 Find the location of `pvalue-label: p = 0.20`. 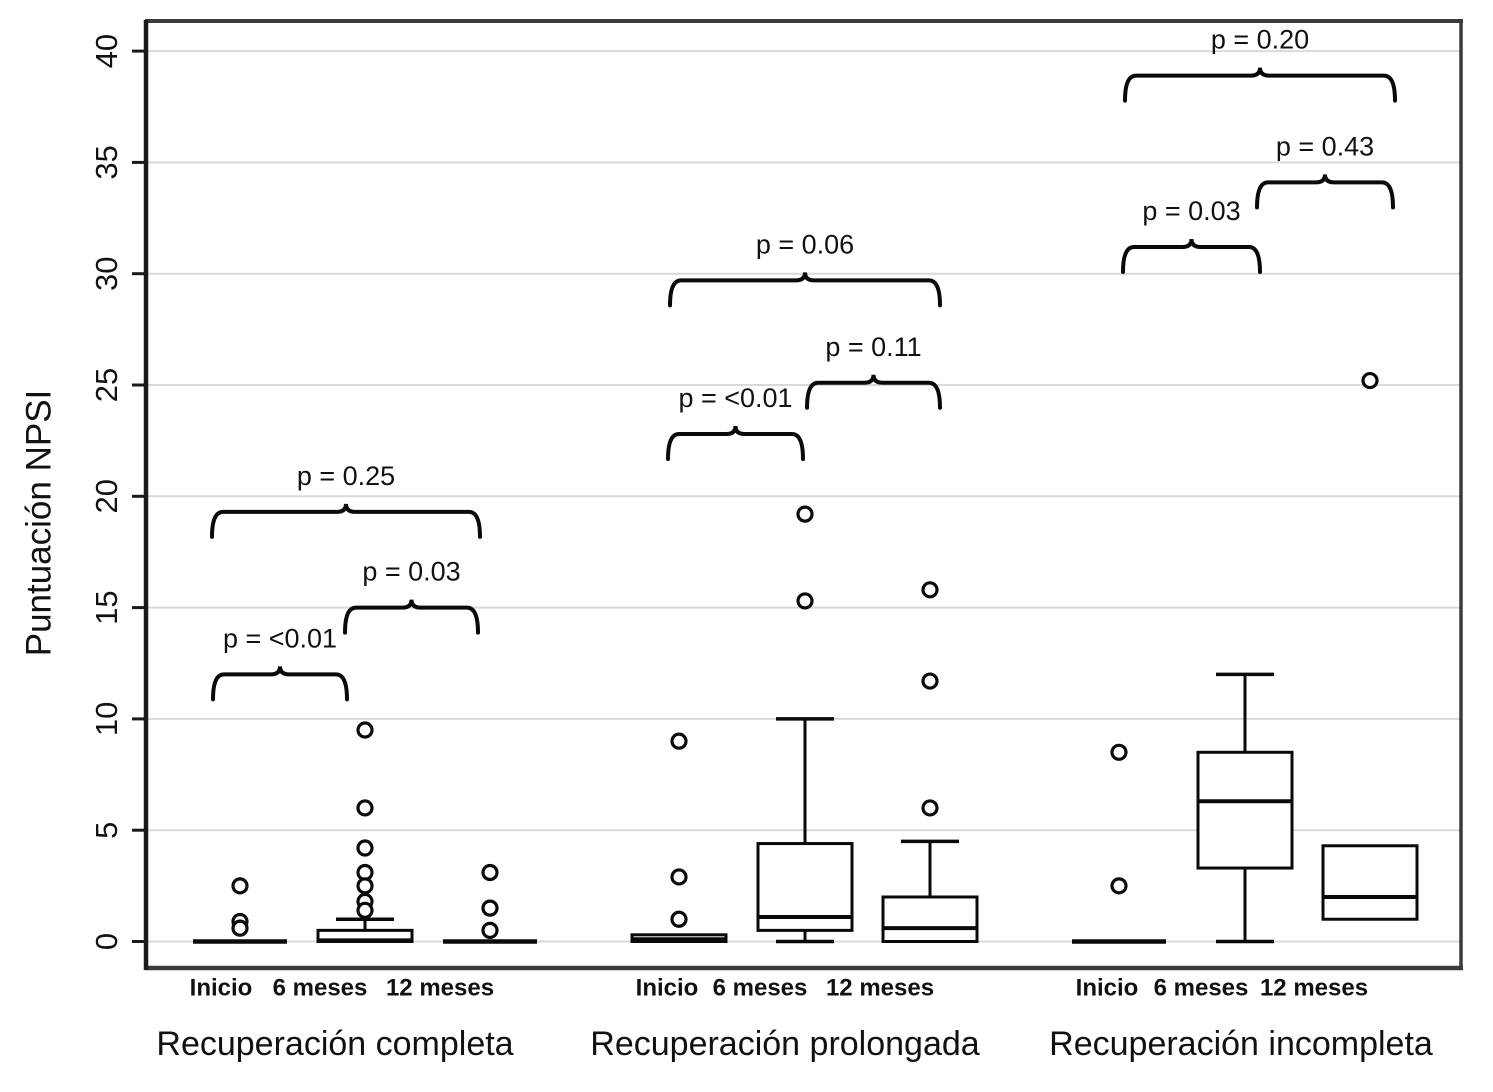

pvalue-label: p = 0.20 is located at coordinates (1260, 40).